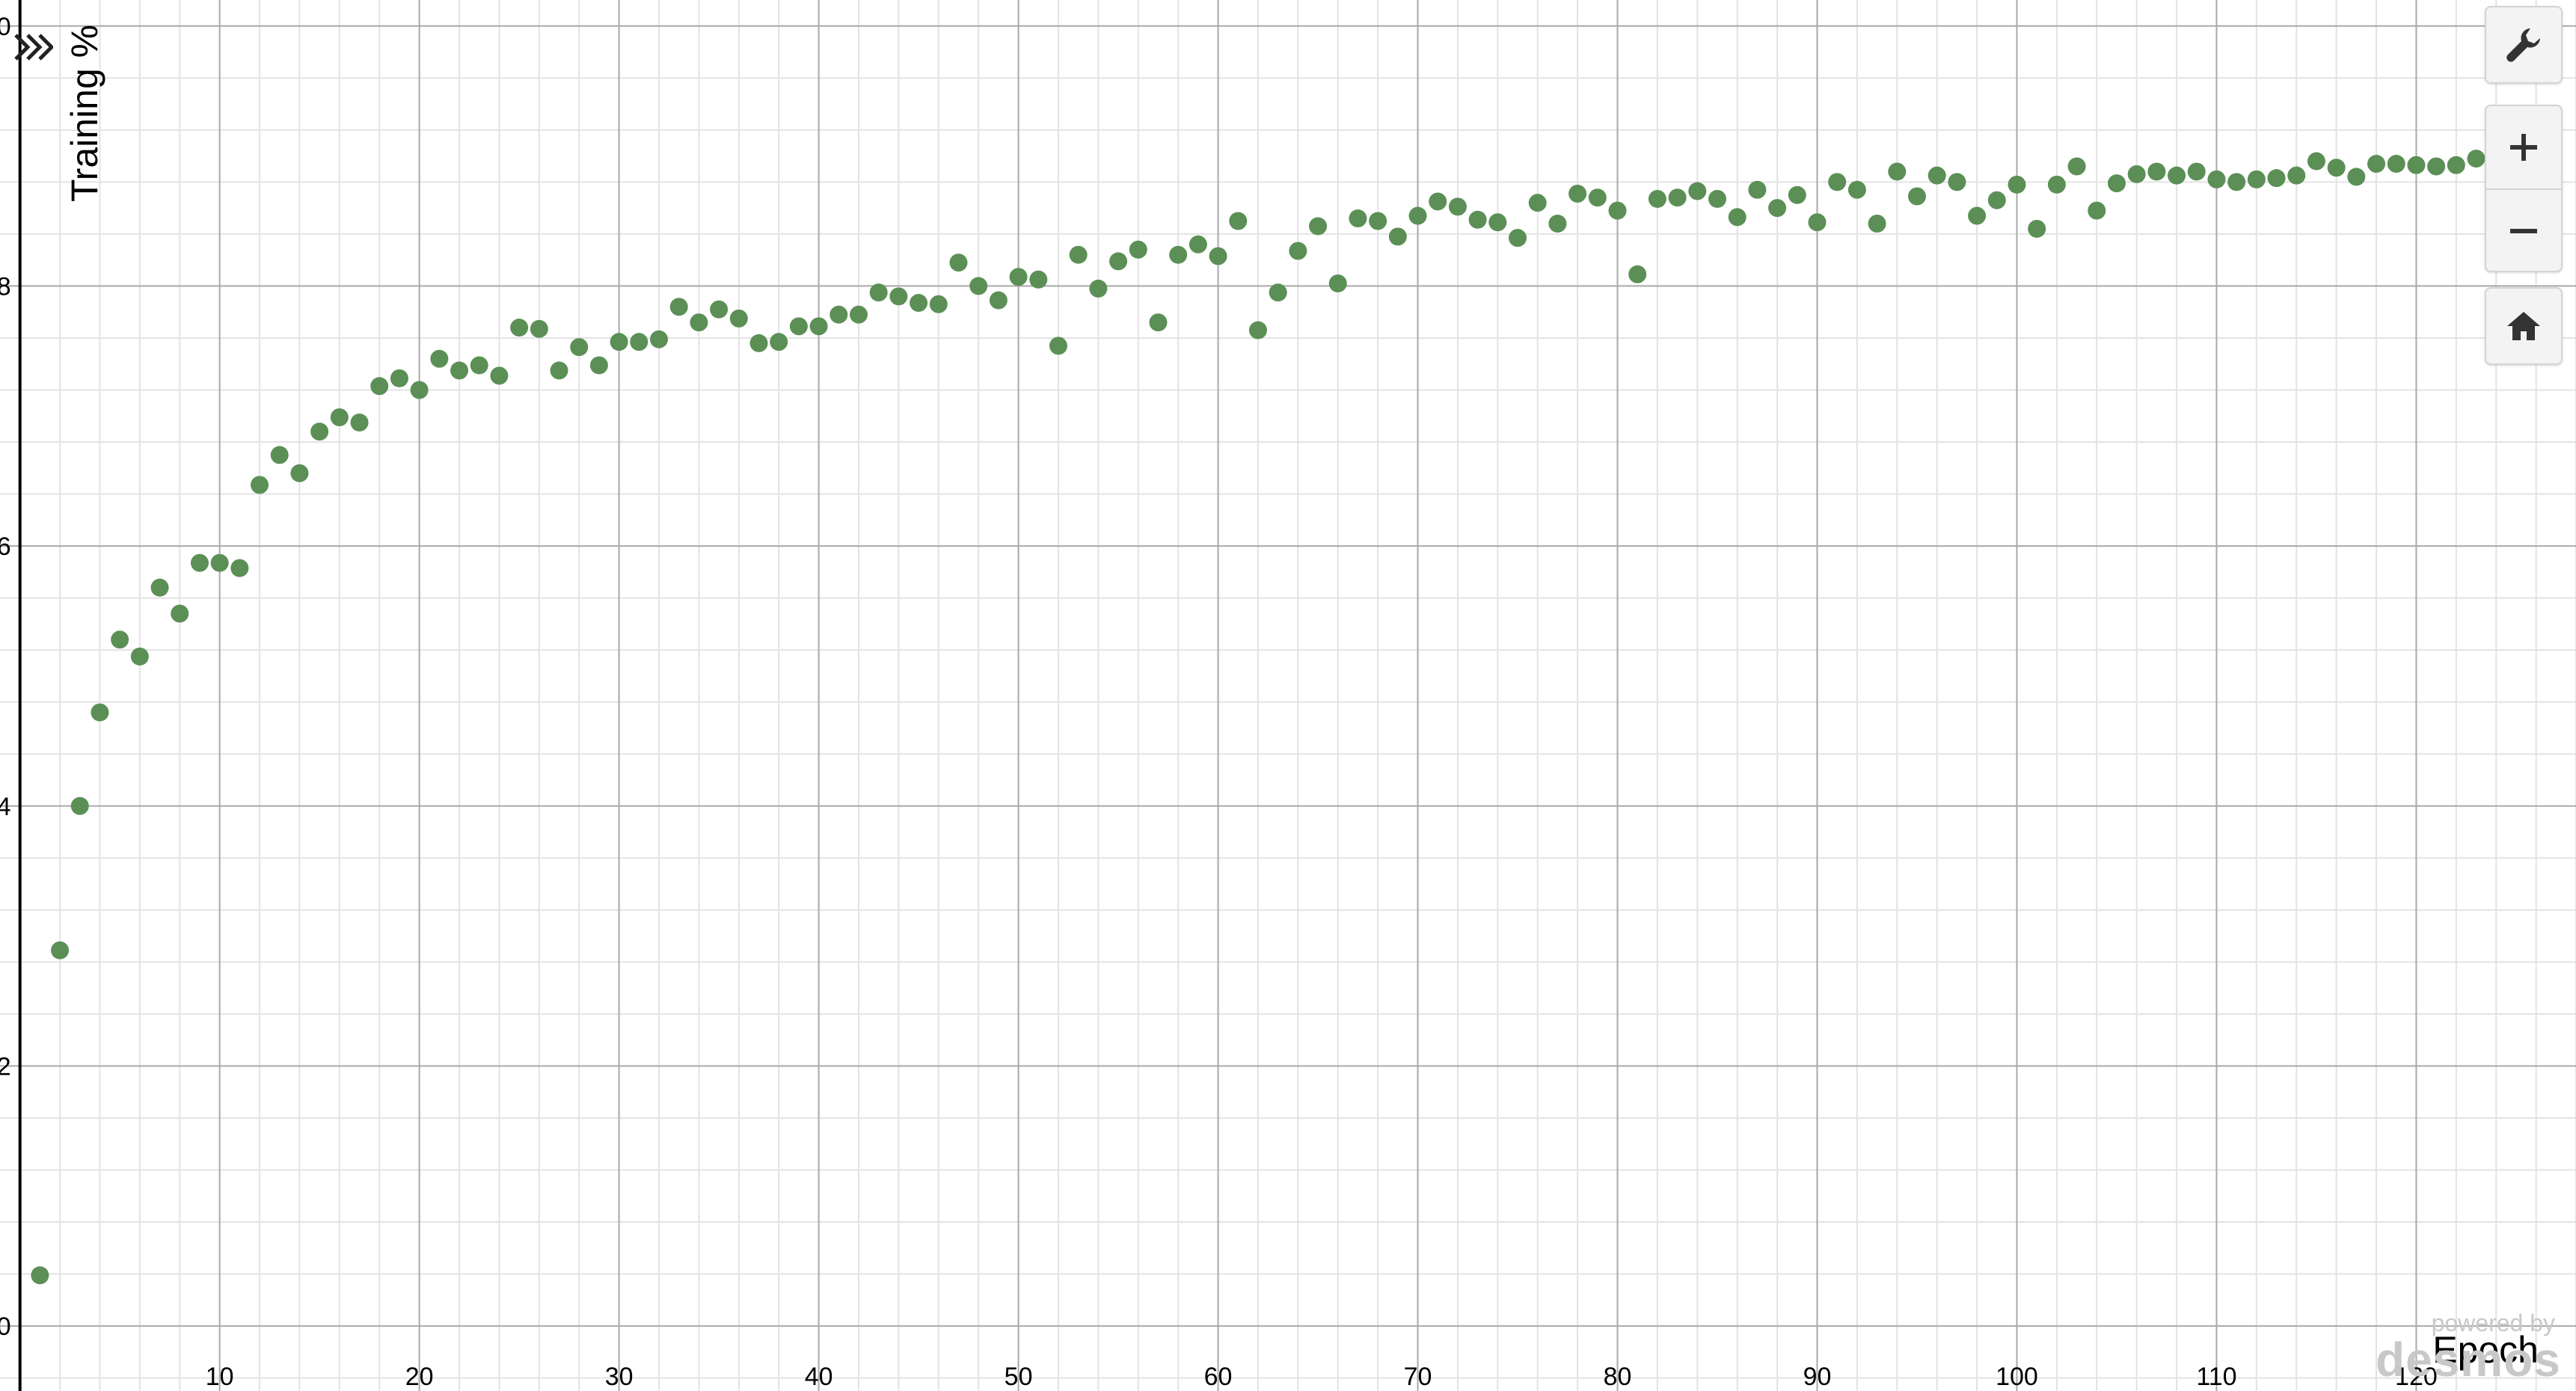 Image resolution: width=2576 pixels, height=1391 pixels. I want to click on default-viewport-button, so click(2524, 326).